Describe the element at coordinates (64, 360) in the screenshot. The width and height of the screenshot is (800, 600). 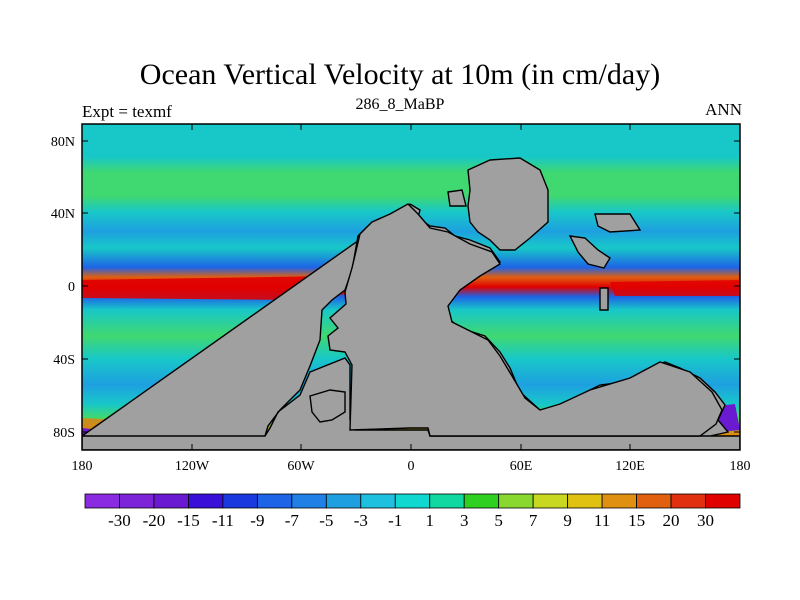
I see `lat-tick-label: 40S` at that location.